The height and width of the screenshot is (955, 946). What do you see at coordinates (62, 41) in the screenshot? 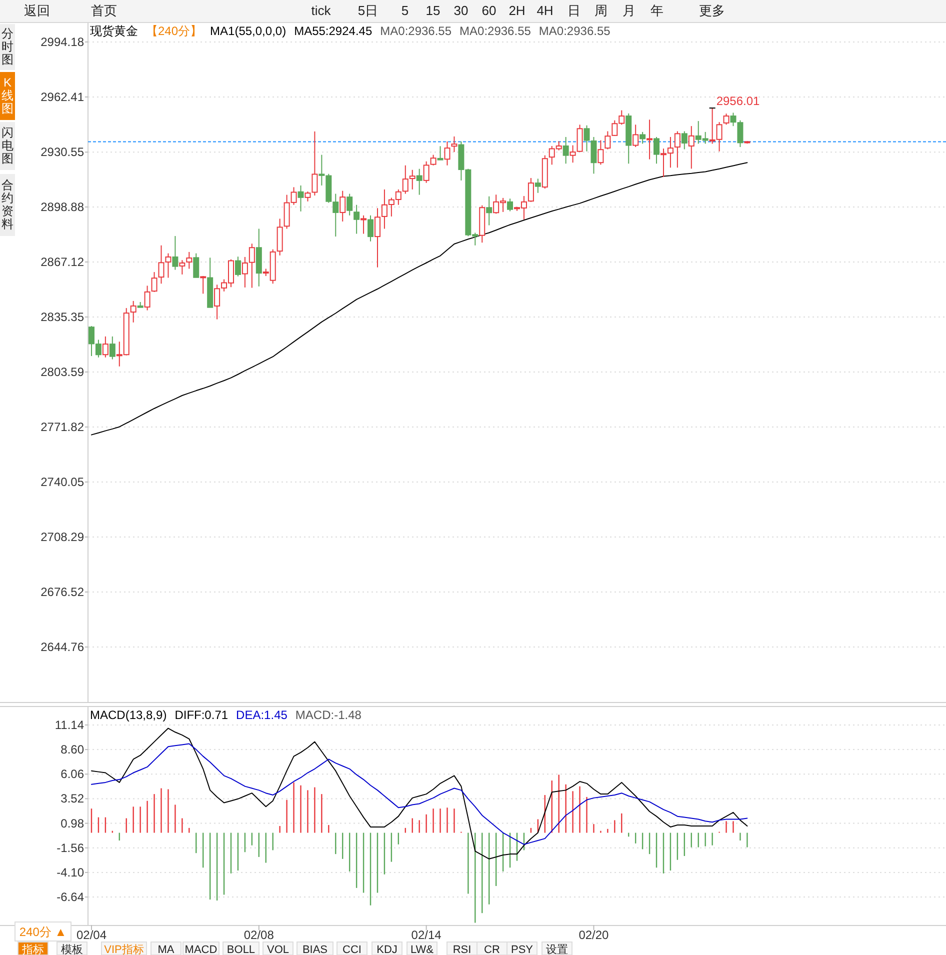
I see `y-tick-label: 2994.18` at bounding box center [62, 41].